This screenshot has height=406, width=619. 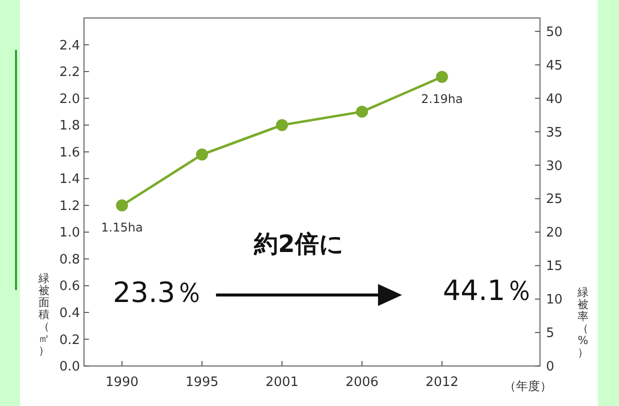 I want to click on y2-tick-label: 10, so click(x=554, y=300).